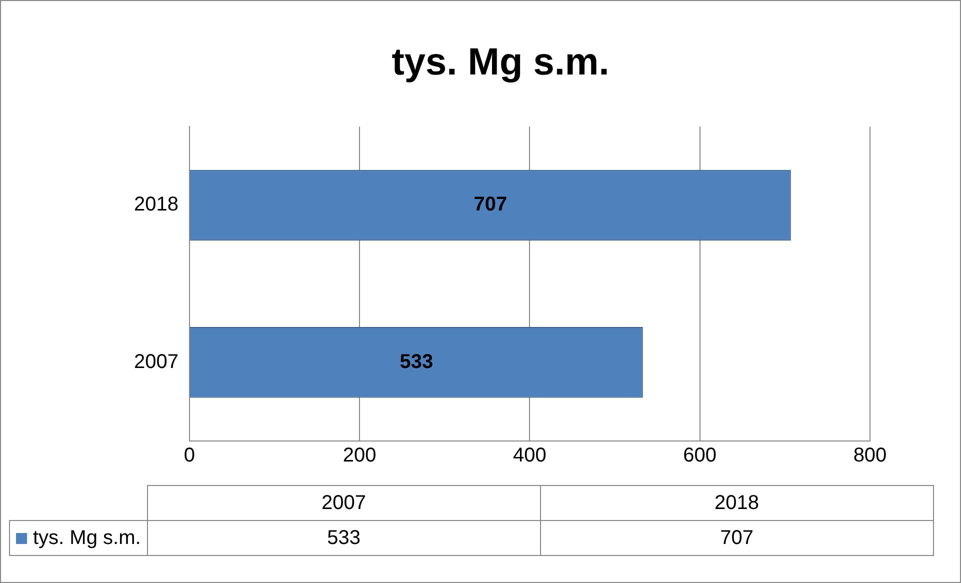 Image resolution: width=961 pixels, height=583 pixels. What do you see at coordinates (359, 455) in the screenshot?
I see `x-tick-label: 200` at bounding box center [359, 455].